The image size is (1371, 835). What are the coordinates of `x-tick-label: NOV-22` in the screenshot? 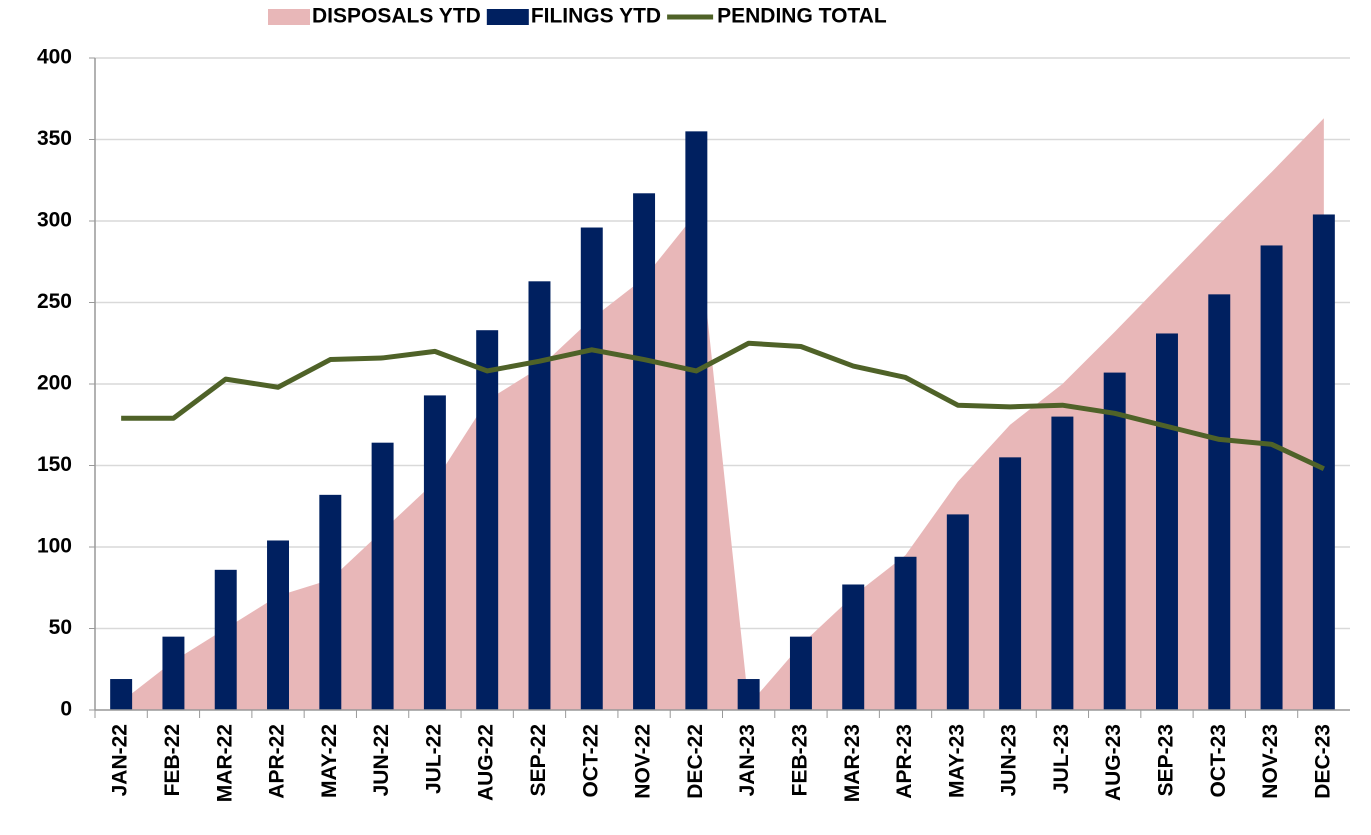 It's located at (643, 761).